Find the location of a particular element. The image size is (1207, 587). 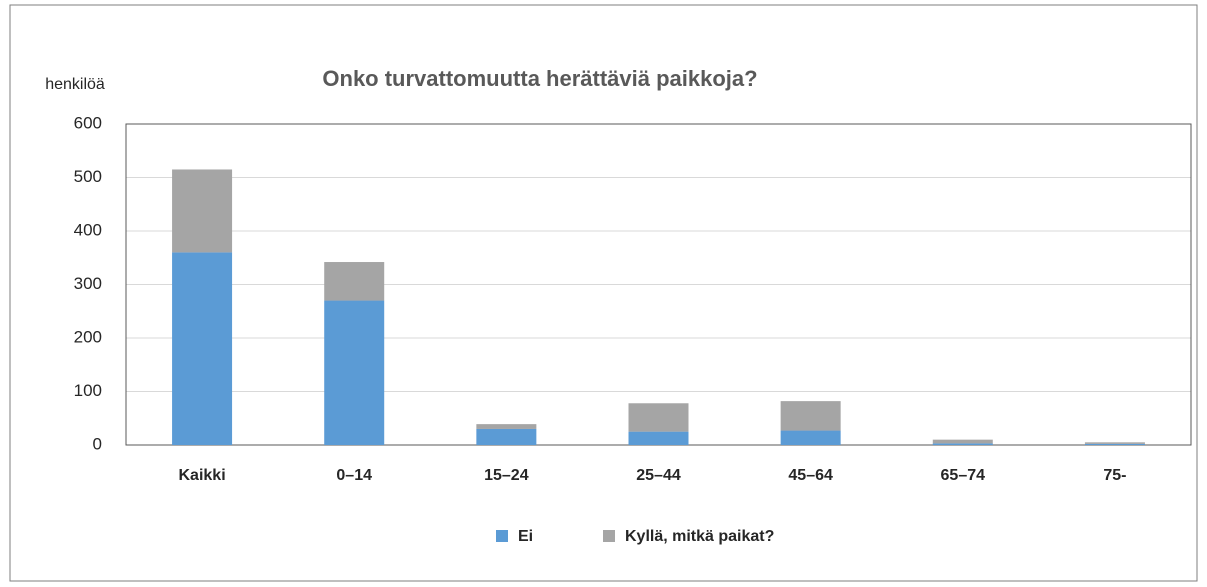

y-tick-label: 300 is located at coordinates (88, 283).